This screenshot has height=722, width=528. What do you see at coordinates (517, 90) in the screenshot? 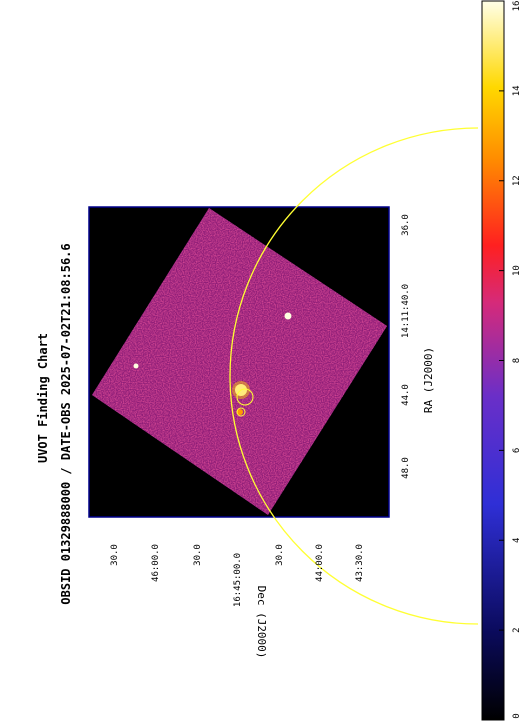
I see `colorbar-tick-label: 14` at bounding box center [517, 90].